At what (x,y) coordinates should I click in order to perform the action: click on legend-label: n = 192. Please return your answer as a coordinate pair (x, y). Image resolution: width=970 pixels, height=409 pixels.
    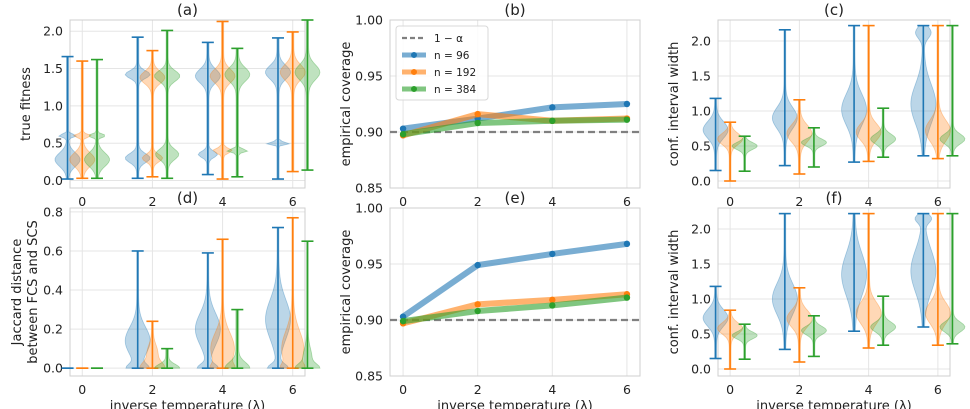
    Looking at the image, I should click on (455, 73).